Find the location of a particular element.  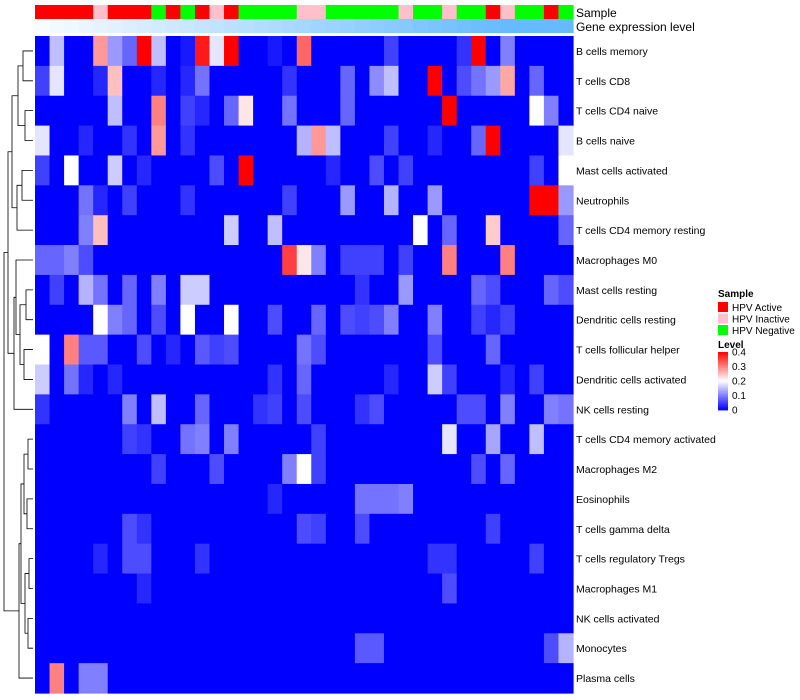

row-label: B cells naive is located at coordinates (605, 142).